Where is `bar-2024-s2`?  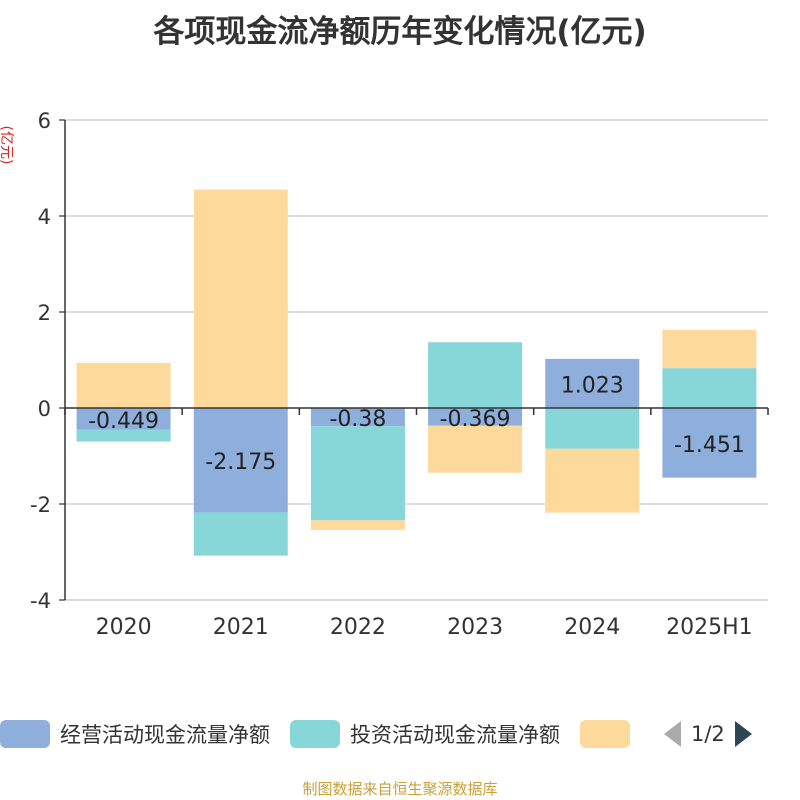 bar-2024-s2 is located at coordinates (592, 480).